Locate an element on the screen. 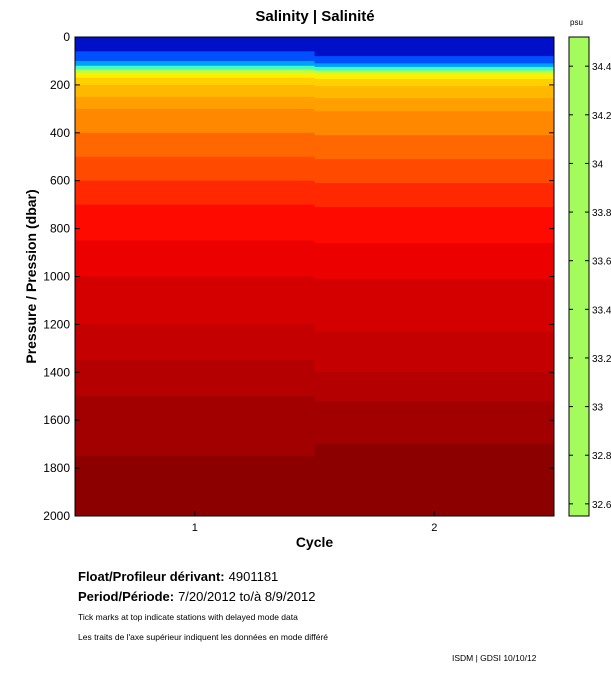 The width and height of the screenshot is (611, 675). x-axis-label: Cycle is located at coordinates (315, 542).